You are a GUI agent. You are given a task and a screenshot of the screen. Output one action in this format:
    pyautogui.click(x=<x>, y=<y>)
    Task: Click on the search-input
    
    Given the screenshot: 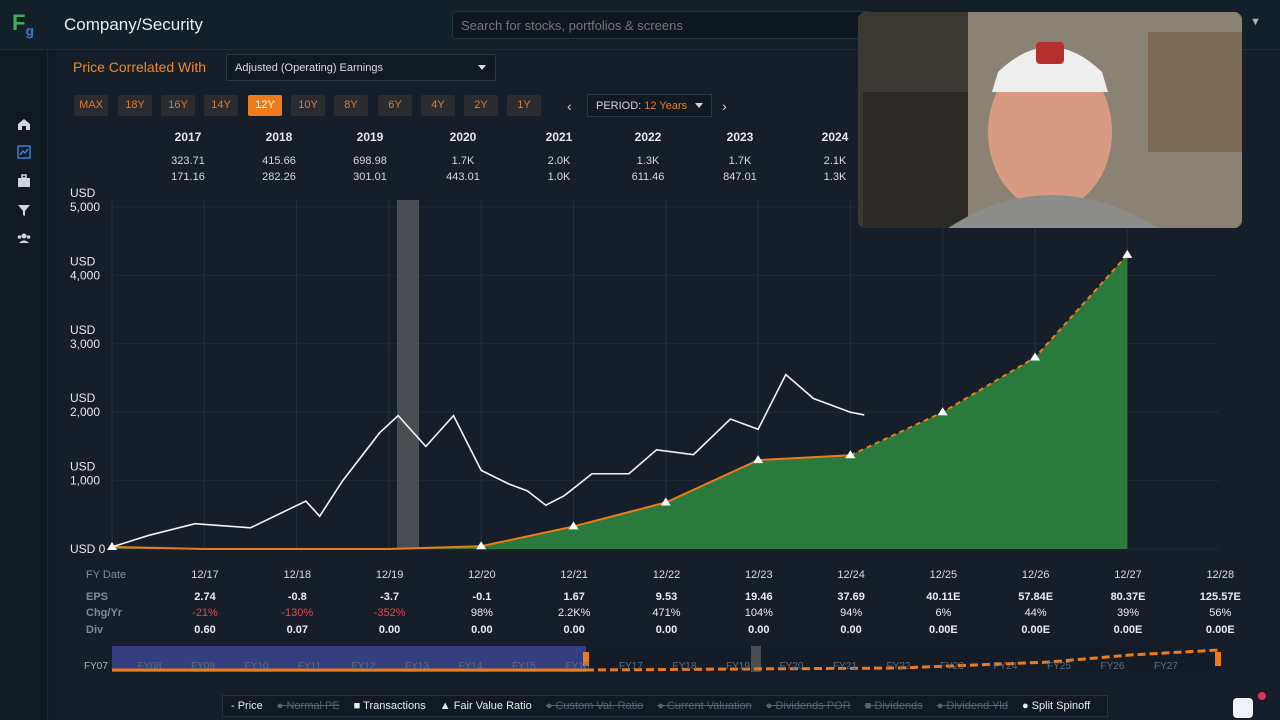 What is the action you would take?
    pyautogui.click(x=662, y=25)
    